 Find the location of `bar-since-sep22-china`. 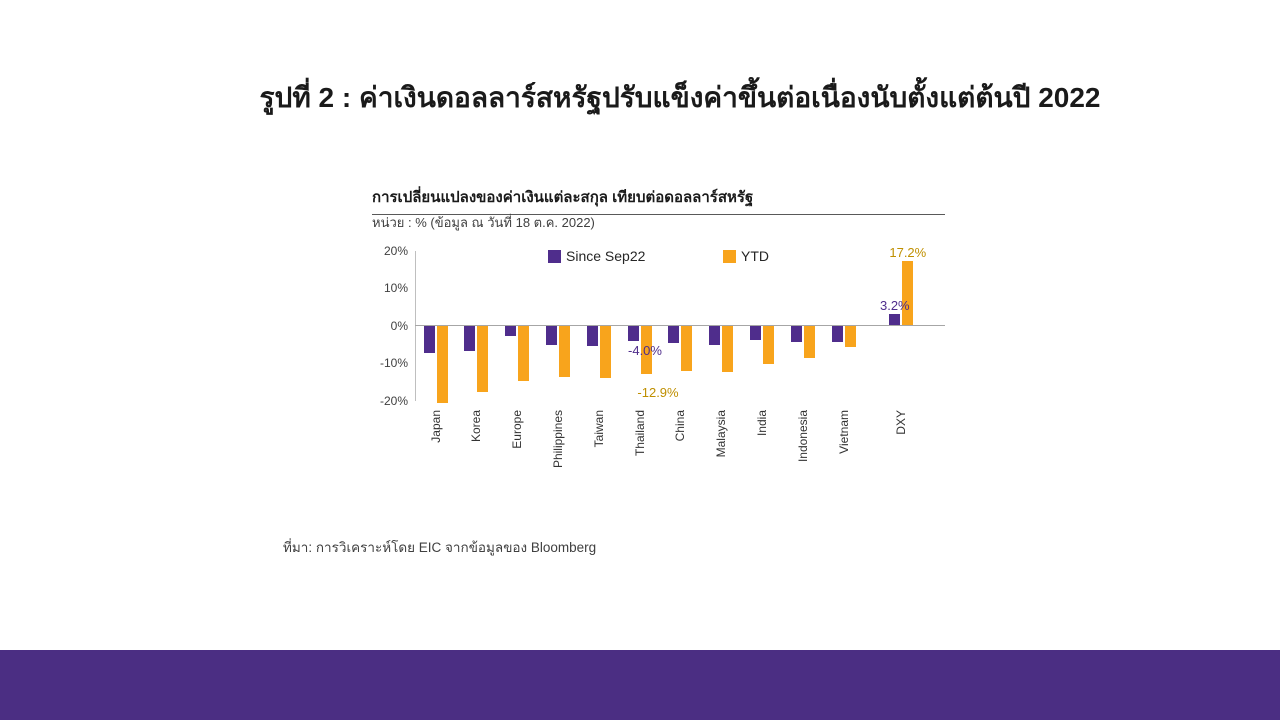

bar-since-sep22-china is located at coordinates (674, 334).